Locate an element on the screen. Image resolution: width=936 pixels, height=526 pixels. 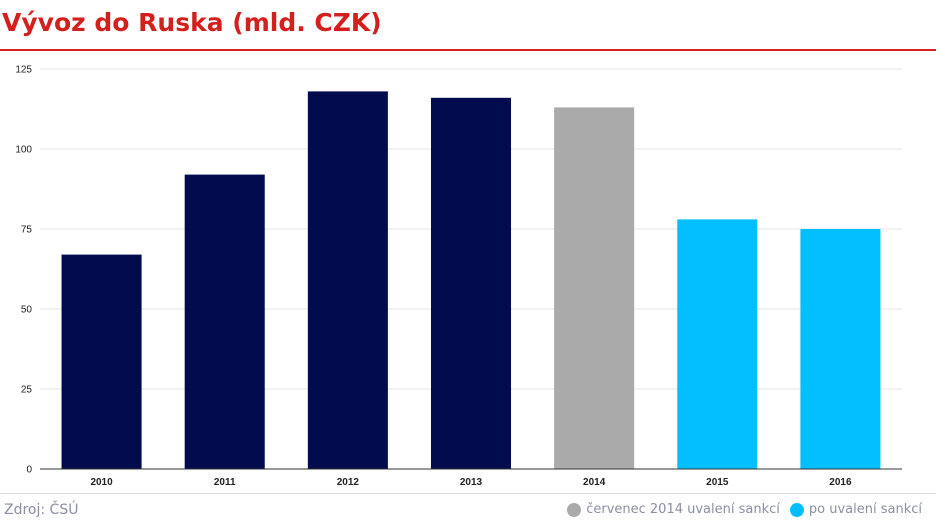
bar-2012 is located at coordinates (347, 280).